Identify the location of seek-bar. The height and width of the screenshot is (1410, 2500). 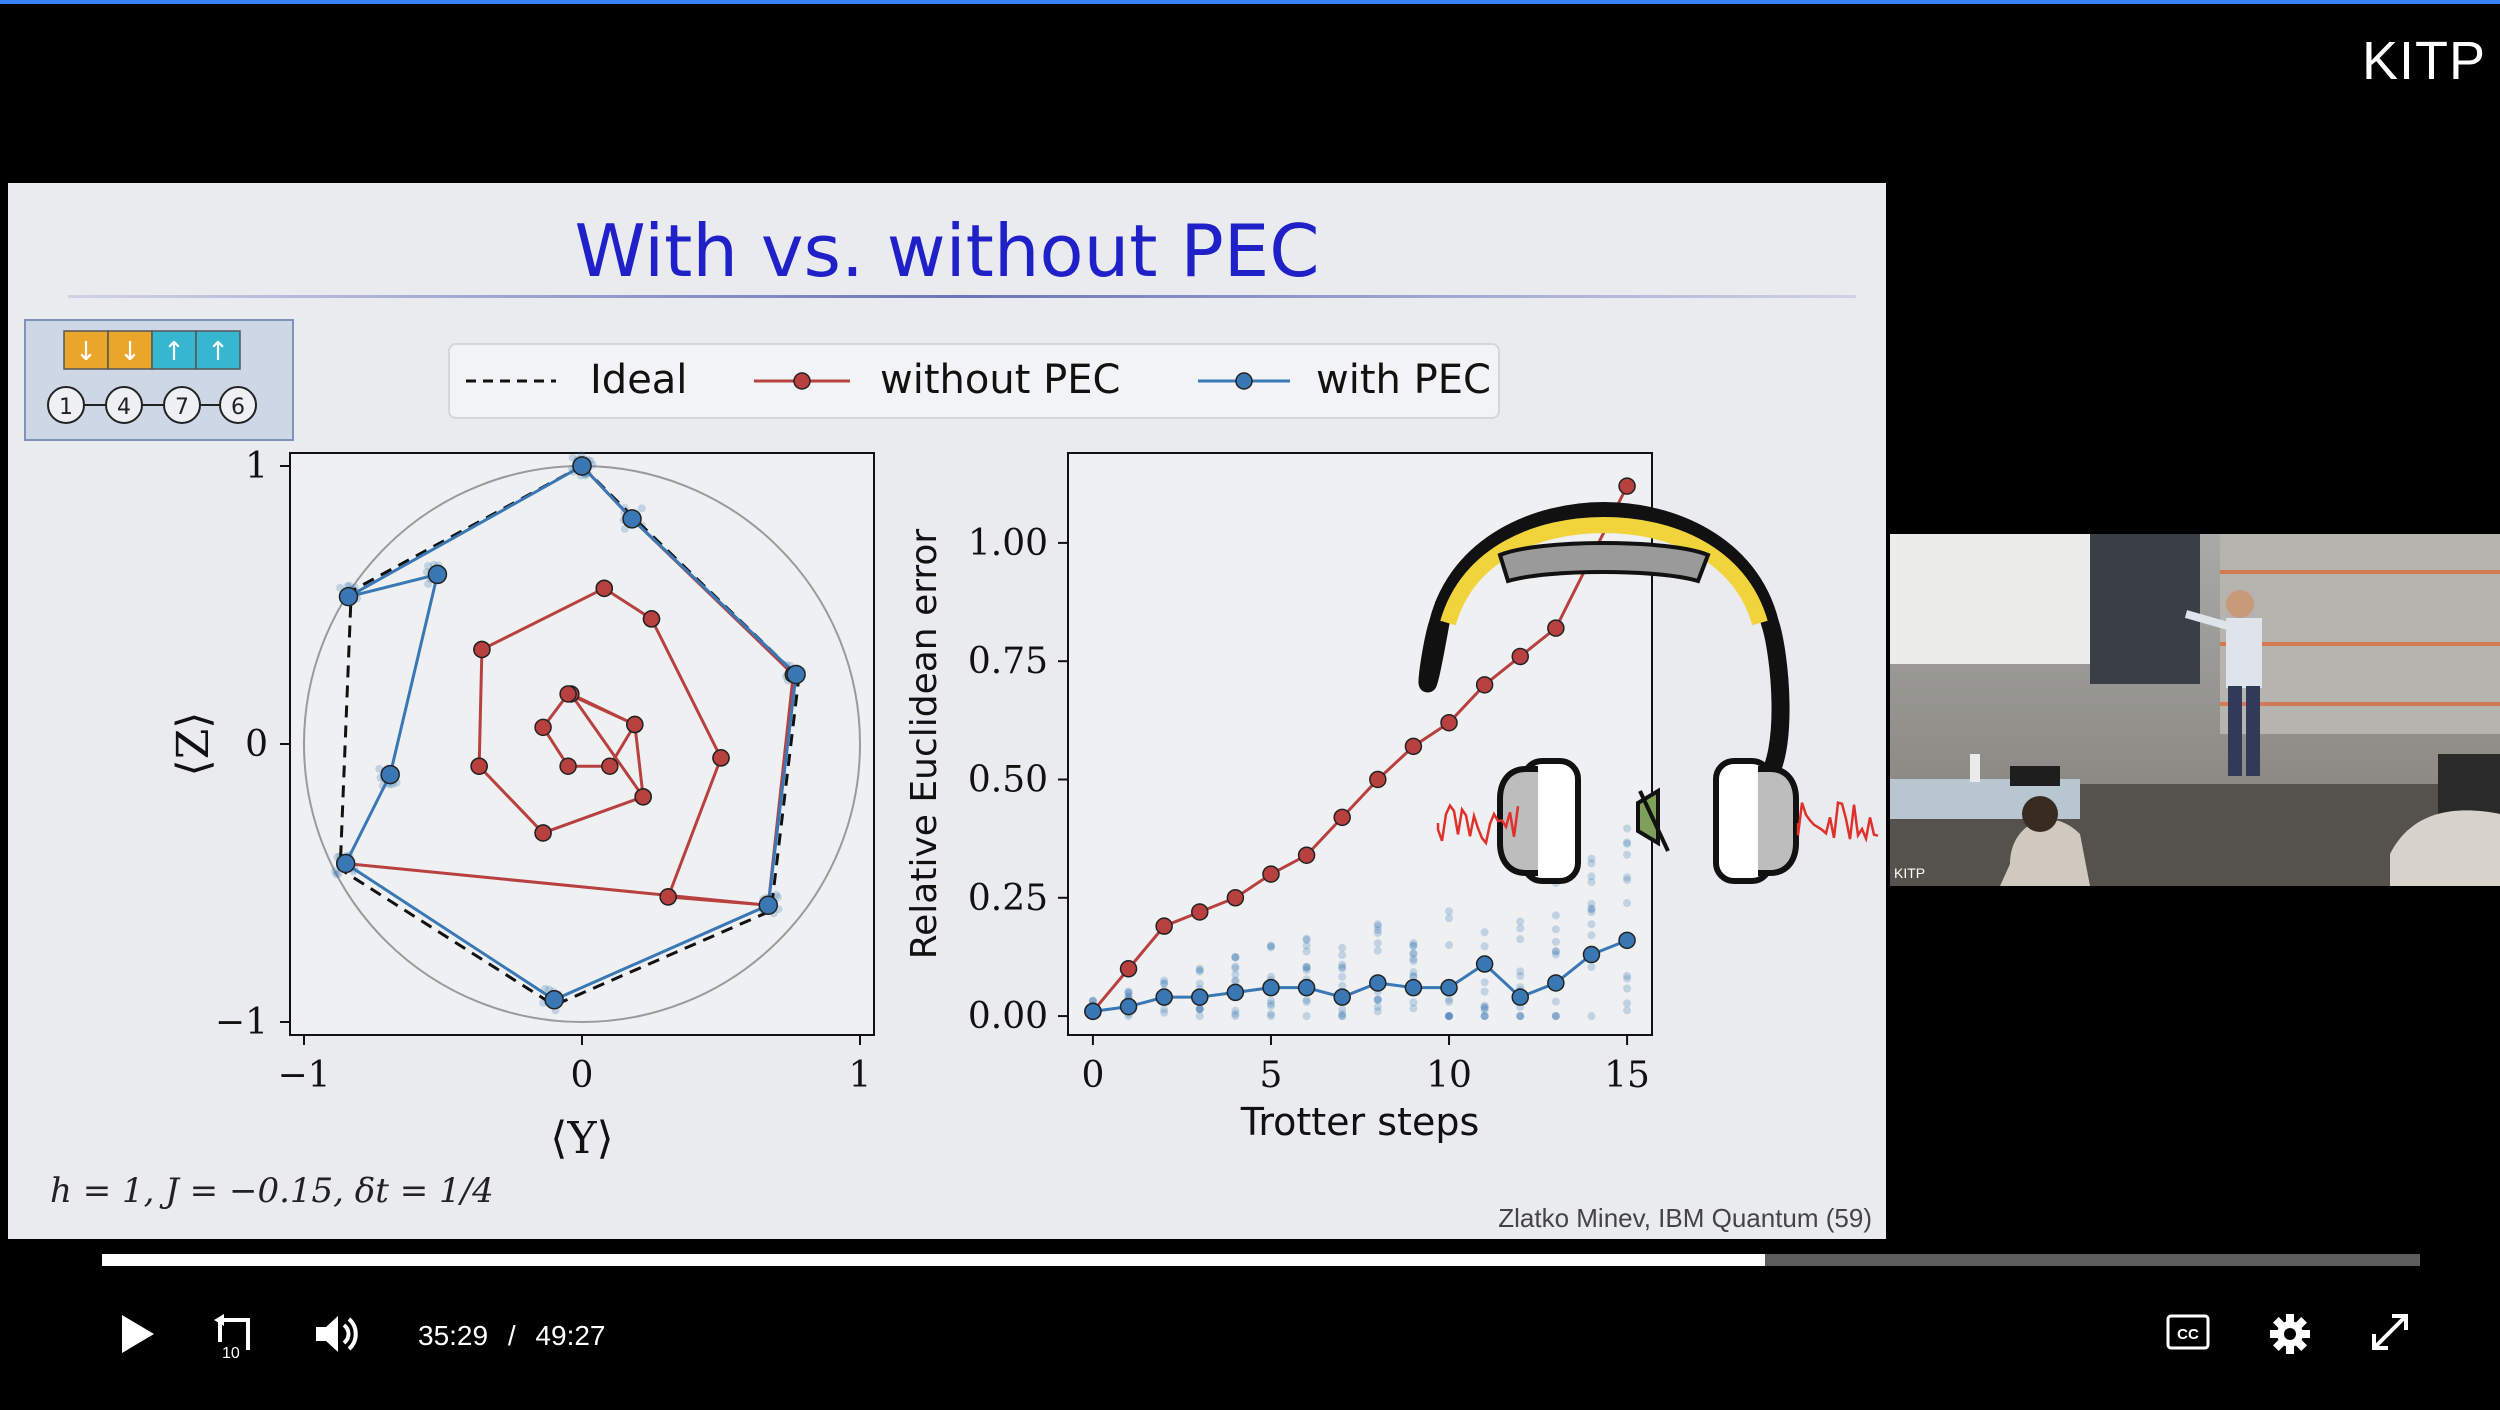
(1261, 1260).